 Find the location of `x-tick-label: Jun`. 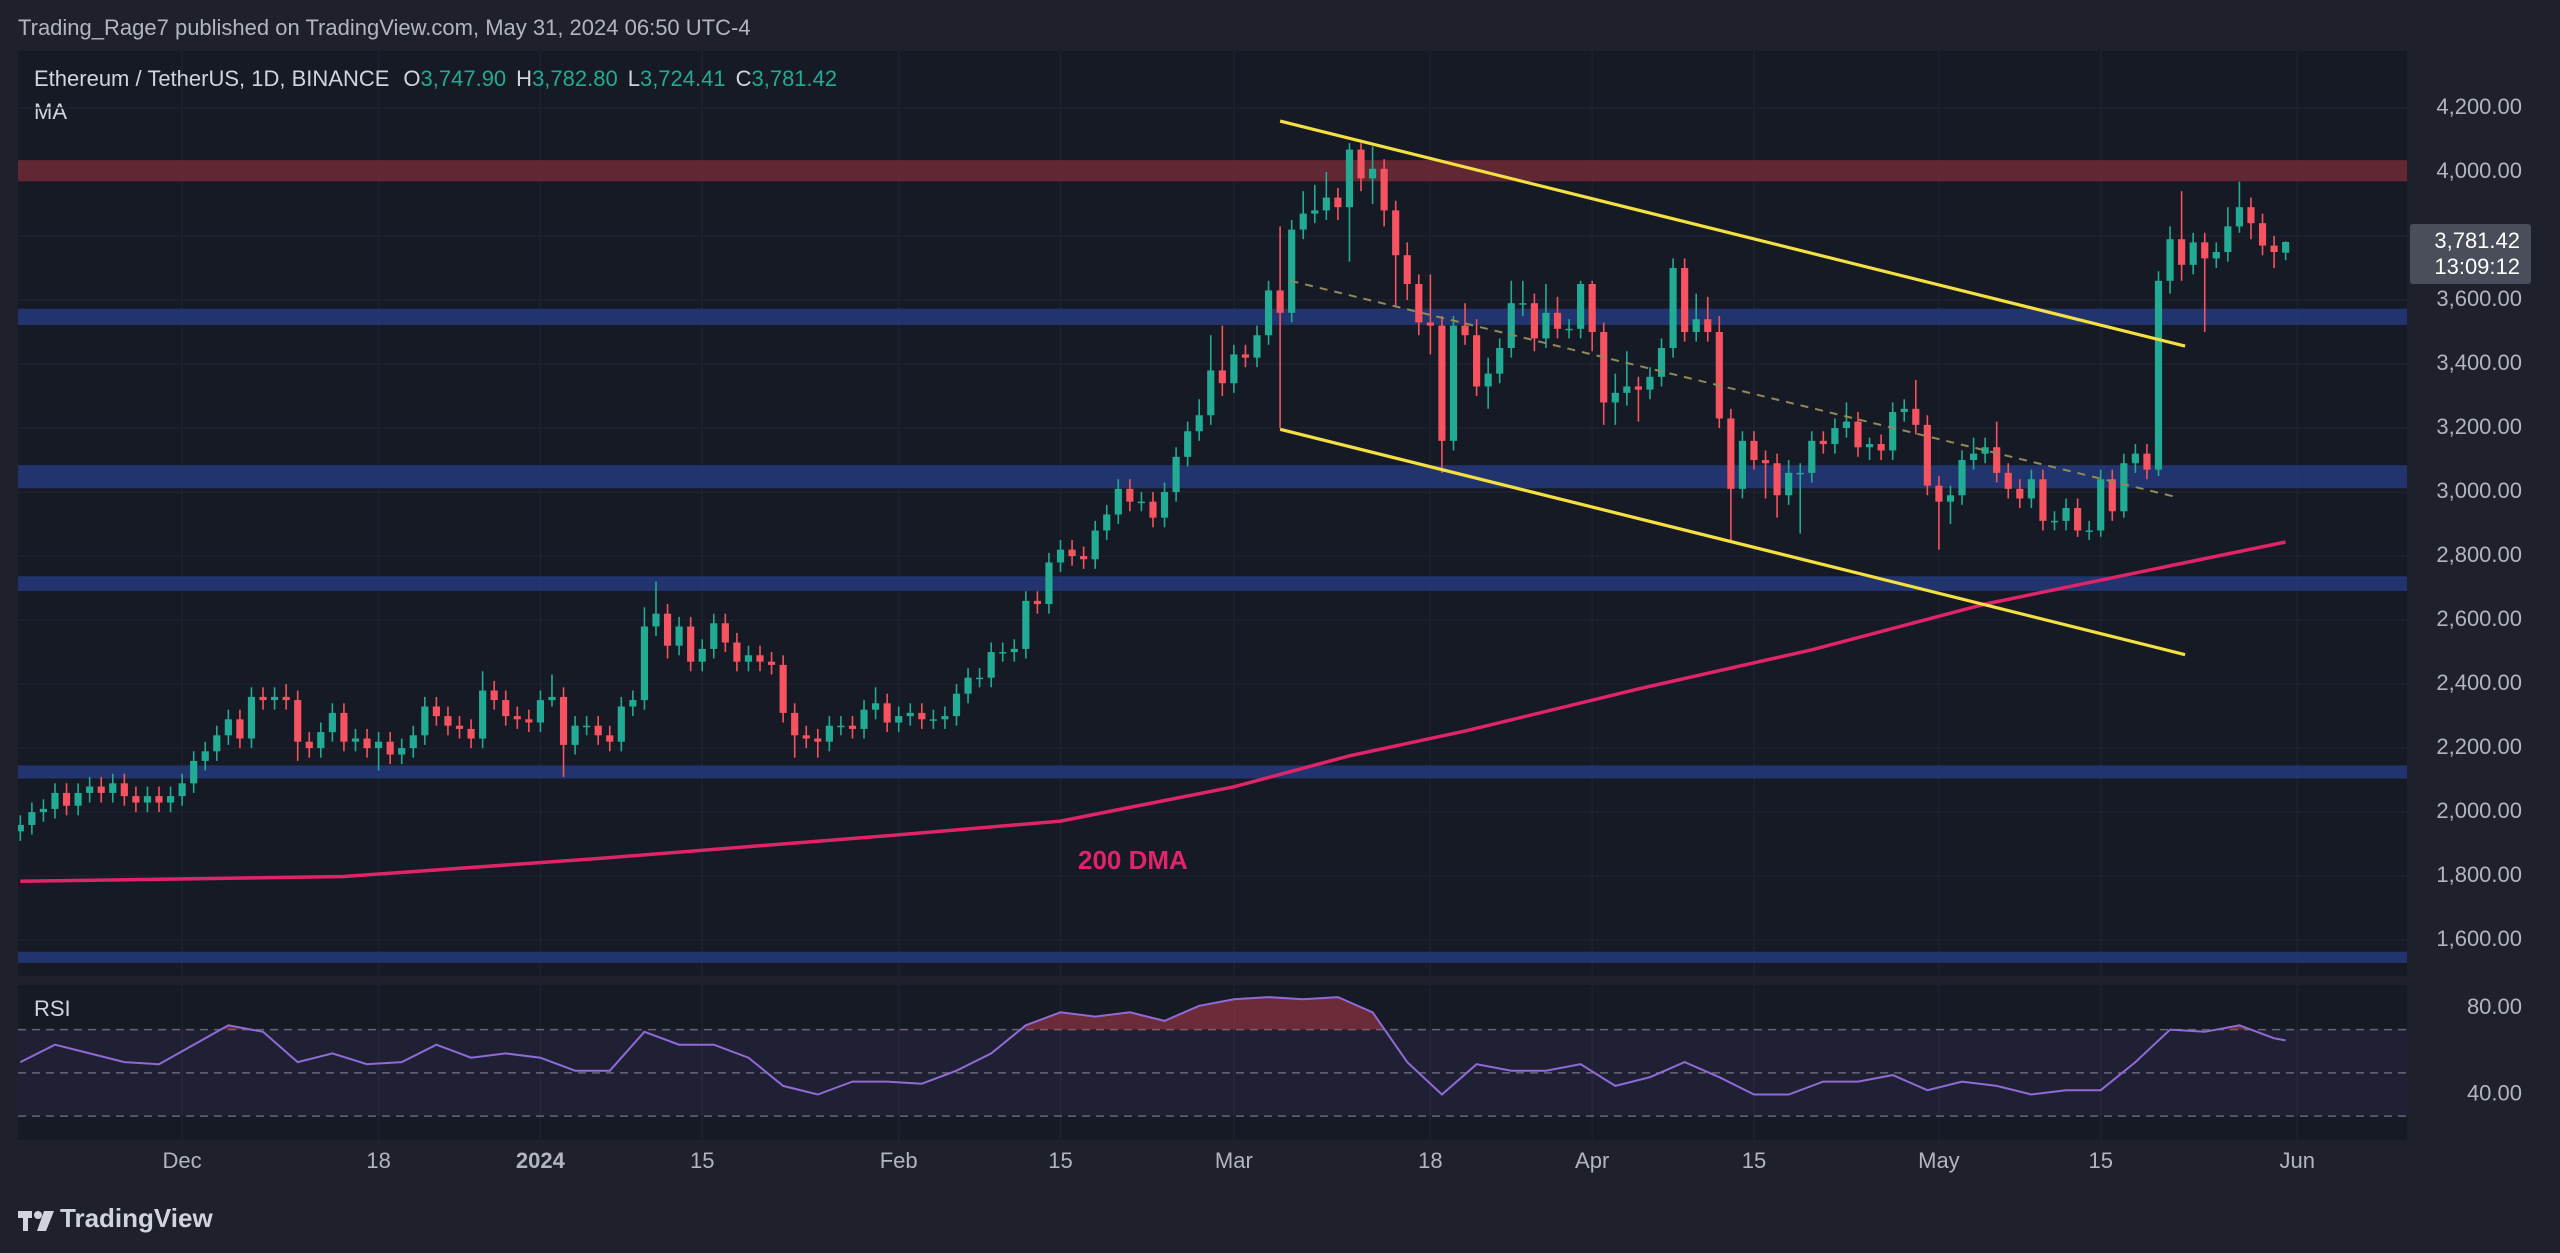

x-tick-label: Jun is located at coordinates (2296, 1160).